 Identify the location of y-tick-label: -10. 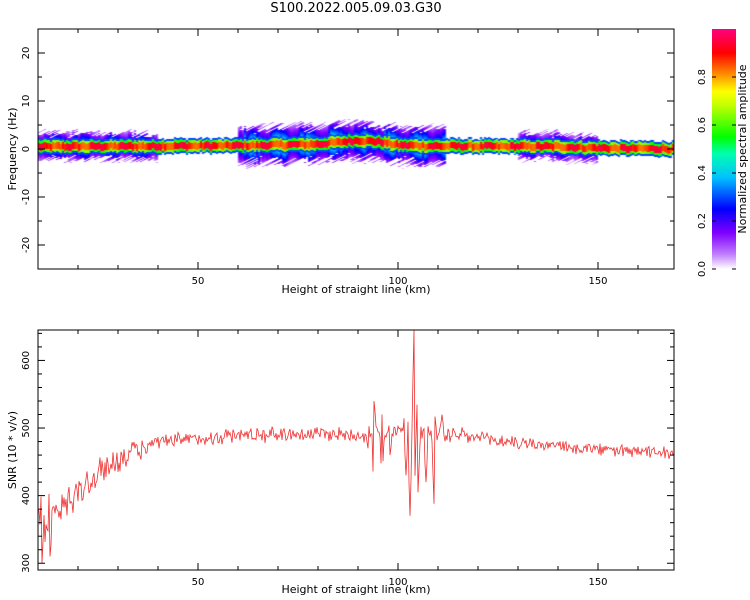
(26, 197).